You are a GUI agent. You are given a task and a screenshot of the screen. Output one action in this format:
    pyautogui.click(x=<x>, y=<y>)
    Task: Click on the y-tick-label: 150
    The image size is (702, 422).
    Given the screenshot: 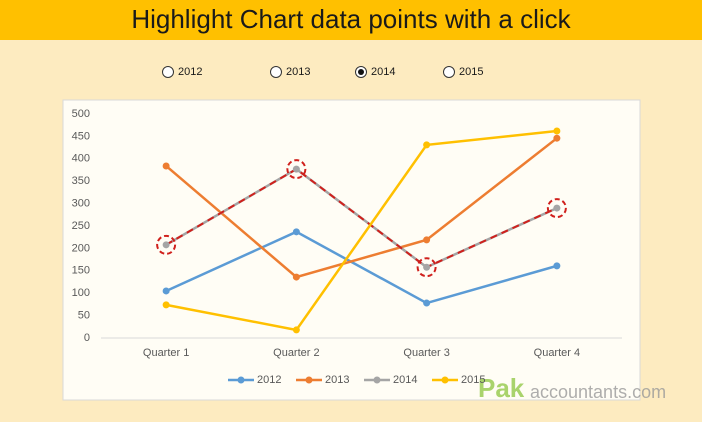 What is the action you would take?
    pyautogui.click(x=81, y=271)
    